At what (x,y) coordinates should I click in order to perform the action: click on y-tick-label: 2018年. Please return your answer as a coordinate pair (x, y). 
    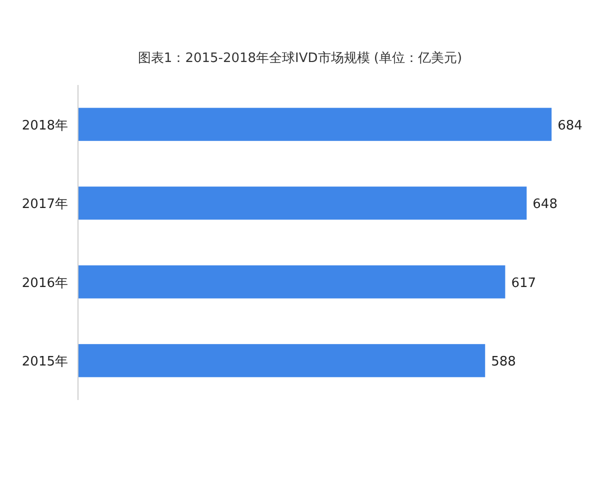
    Looking at the image, I should click on (45, 126).